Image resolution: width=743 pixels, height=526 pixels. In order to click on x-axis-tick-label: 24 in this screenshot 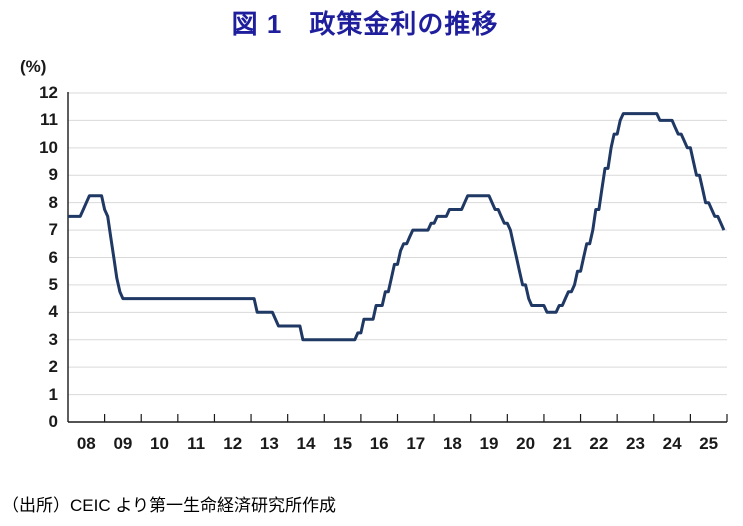, I will do `click(672, 443)`.